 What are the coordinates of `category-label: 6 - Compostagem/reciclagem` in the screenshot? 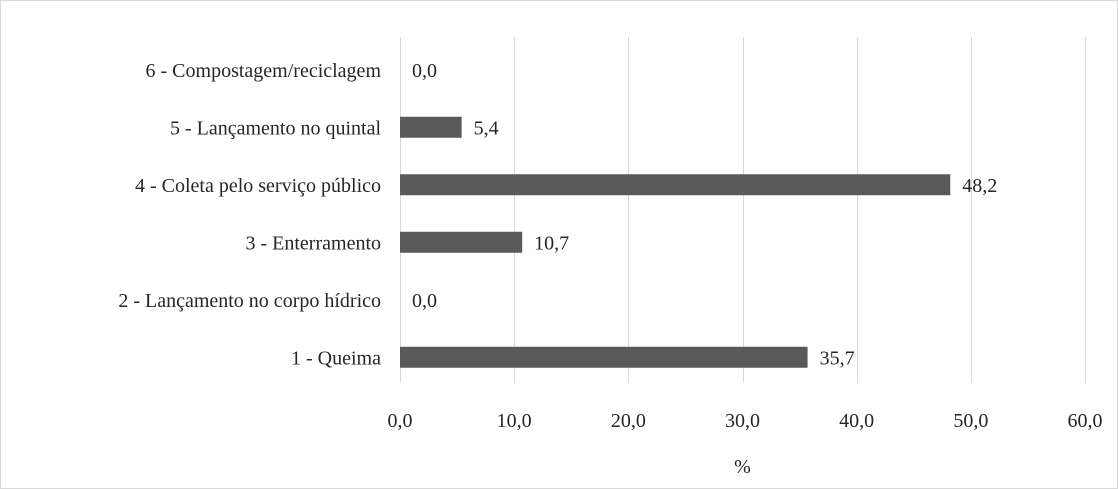 It's located at (264, 71).